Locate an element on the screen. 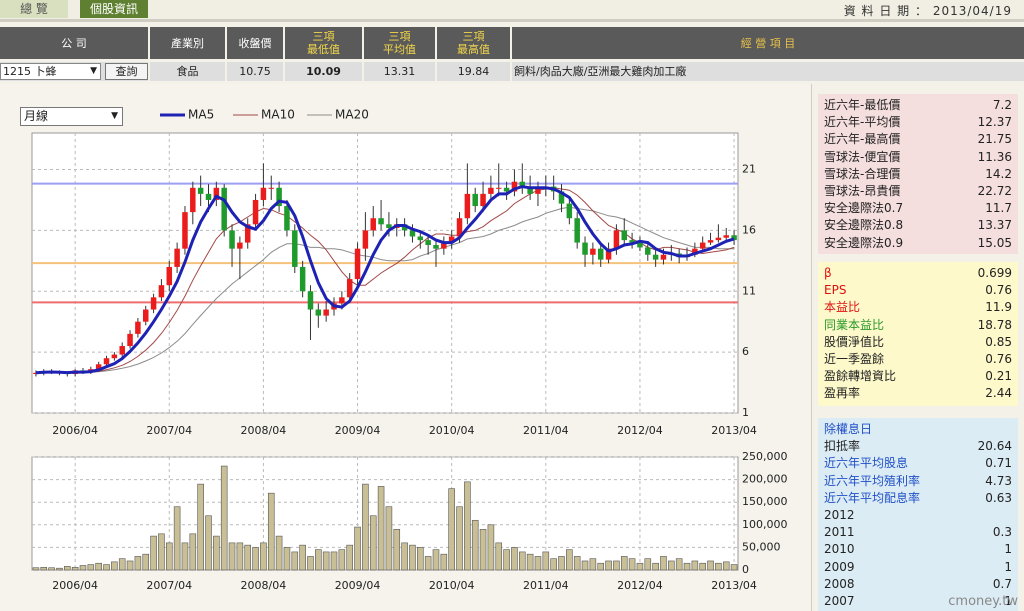 This screenshot has height=611, width=1024. row-label: 雪球法-昂貴價 is located at coordinates (862, 190).